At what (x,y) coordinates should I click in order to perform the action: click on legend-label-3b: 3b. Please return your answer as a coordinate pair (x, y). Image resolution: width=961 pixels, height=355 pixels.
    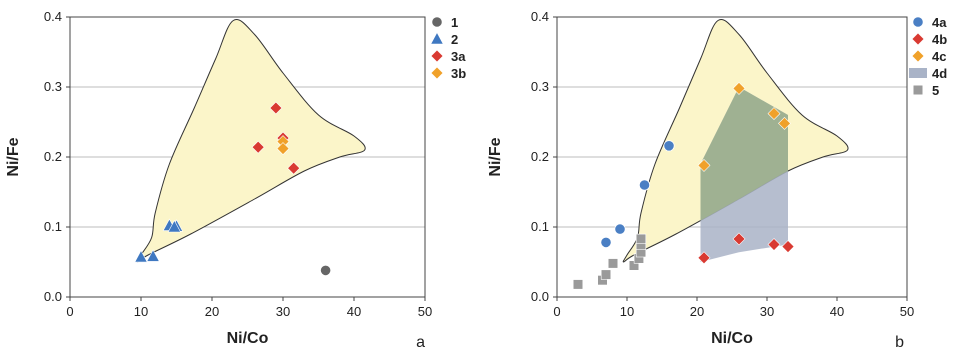
    Looking at the image, I should click on (458, 73).